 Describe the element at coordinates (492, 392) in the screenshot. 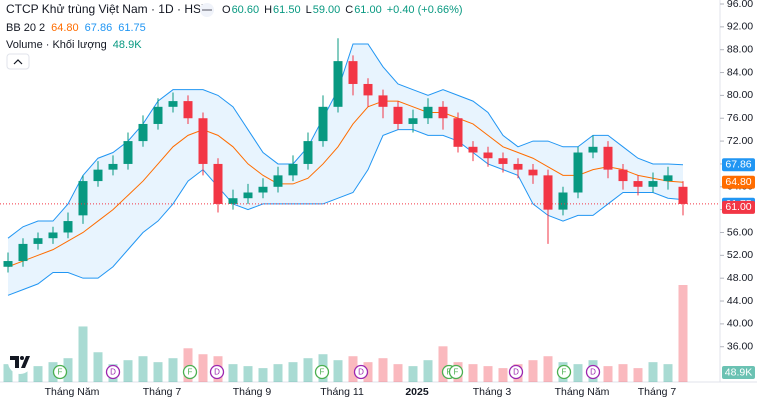

I see `x-tick-label: Tháng 3` at that location.